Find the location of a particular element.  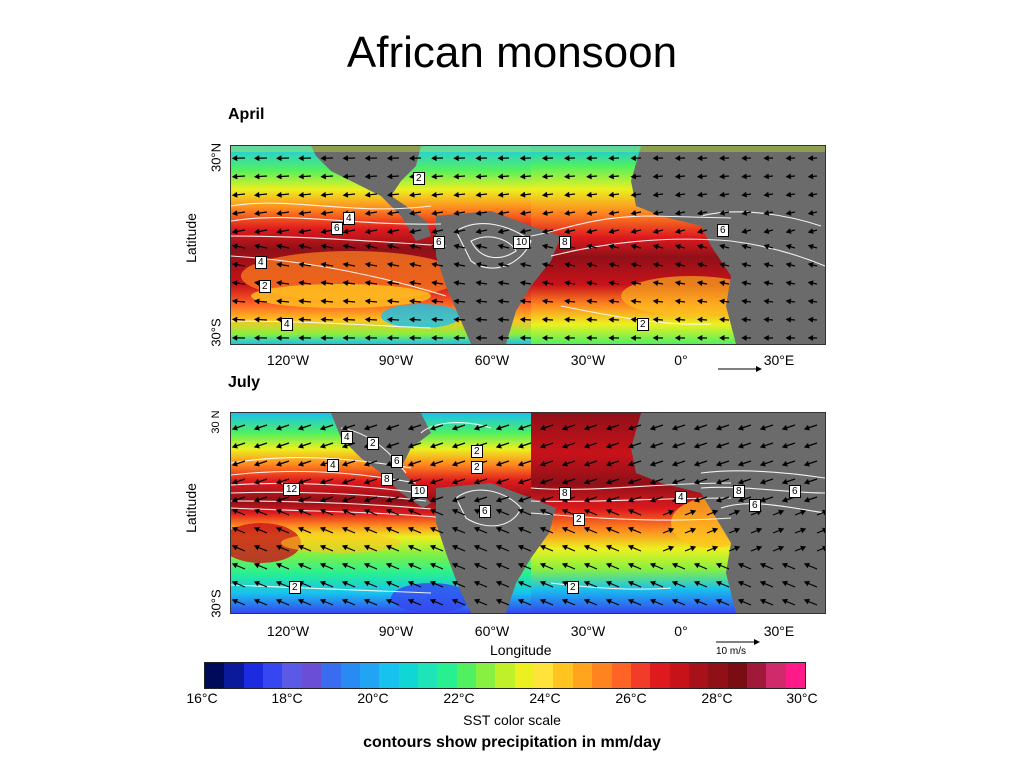

colorbar-label: SST color scale is located at coordinates (512, 720).